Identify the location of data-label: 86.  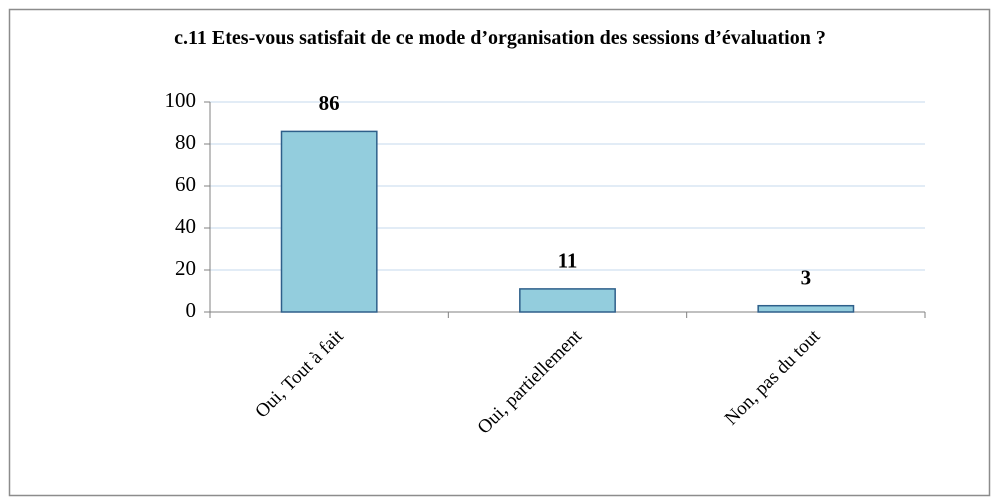
(329, 103).